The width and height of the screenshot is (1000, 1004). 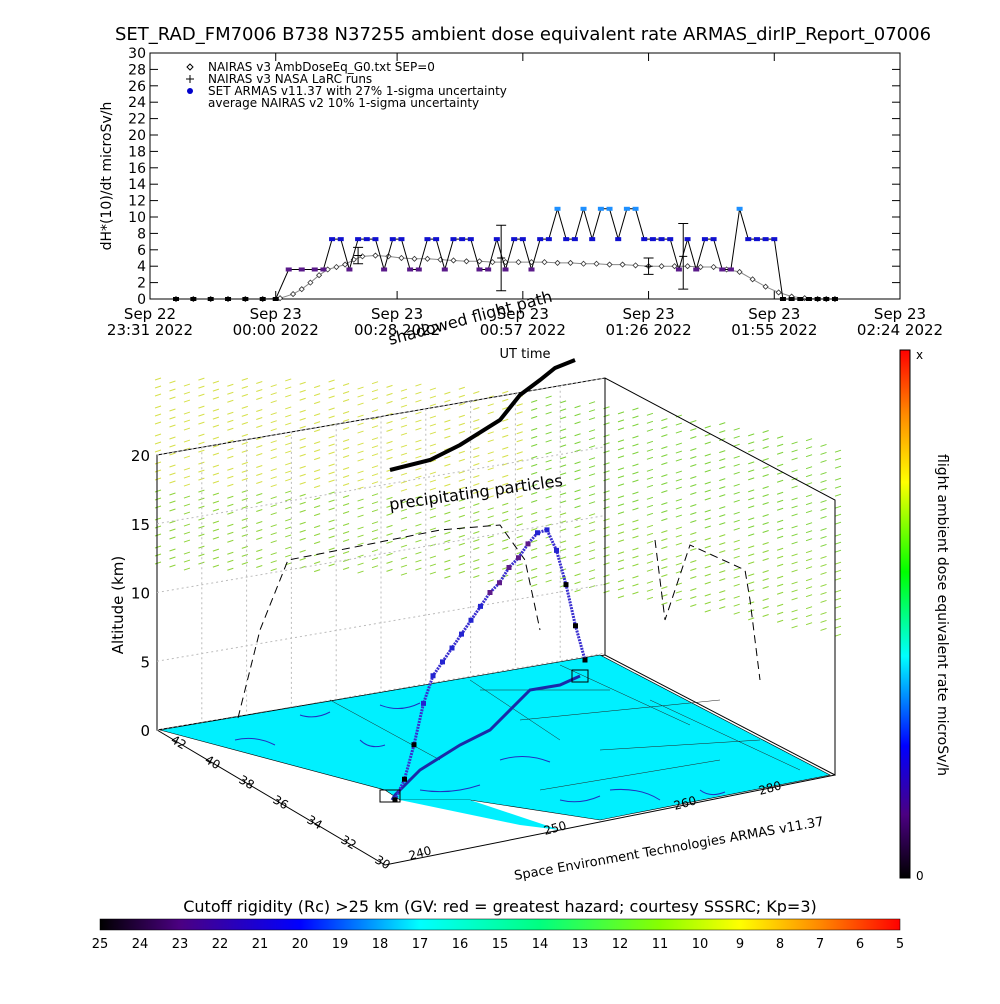 I want to click on dose-colorbar-top: x, so click(x=919, y=355).